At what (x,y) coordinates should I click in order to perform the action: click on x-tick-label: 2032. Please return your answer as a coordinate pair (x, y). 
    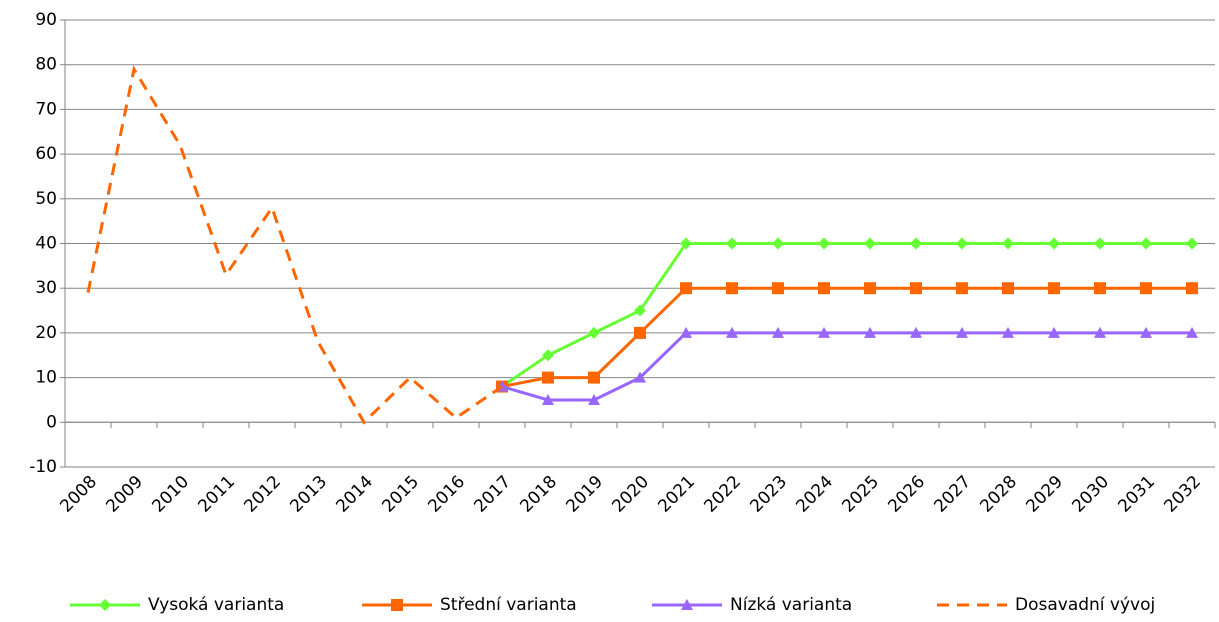
    Looking at the image, I should click on (1182, 494).